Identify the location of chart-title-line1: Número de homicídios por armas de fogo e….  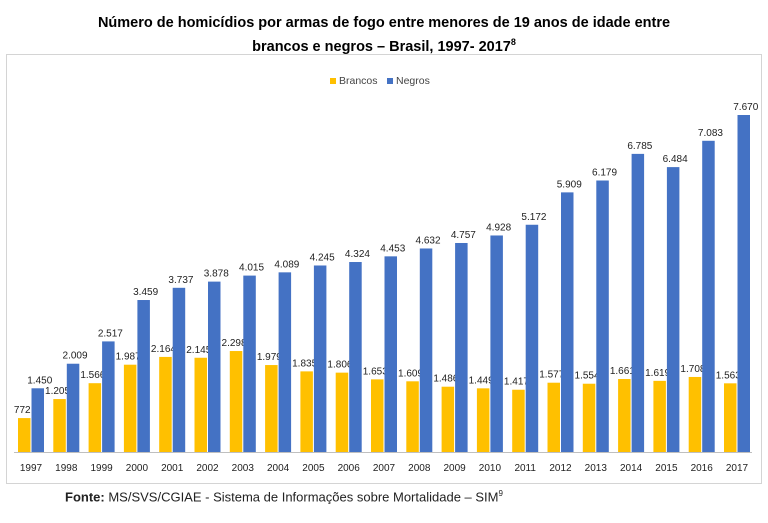
(384, 23).